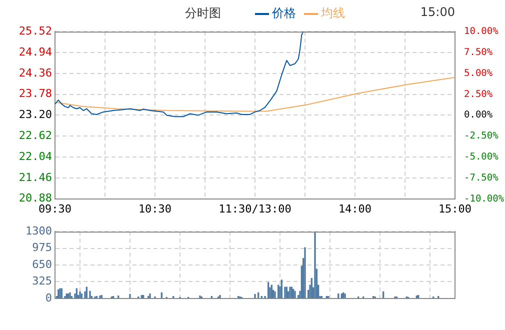 The height and width of the screenshot is (330, 505). I want to click on y2-tick-label: 5.00%, so click(478, 73).